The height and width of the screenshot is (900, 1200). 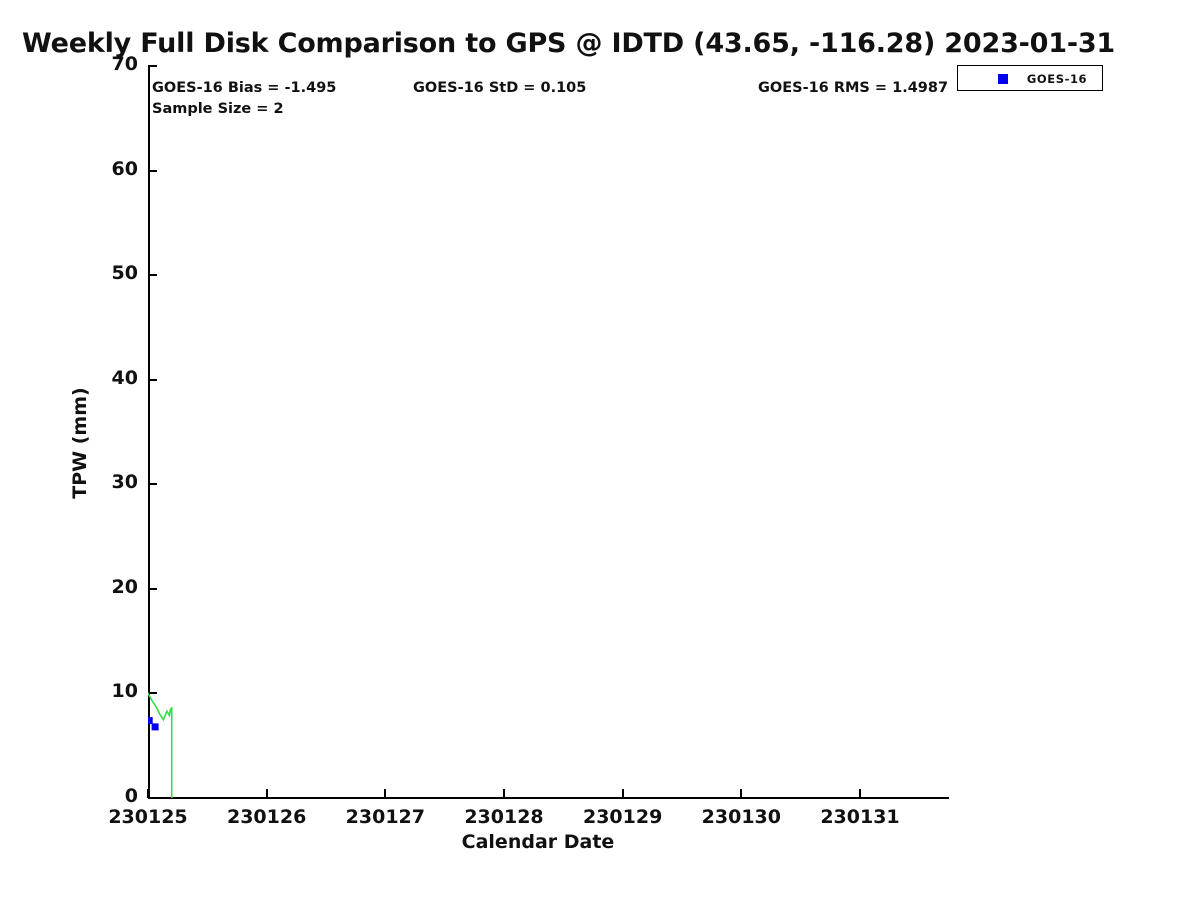 I want to click on legend-square-icon, so click(x=1003, y=79).